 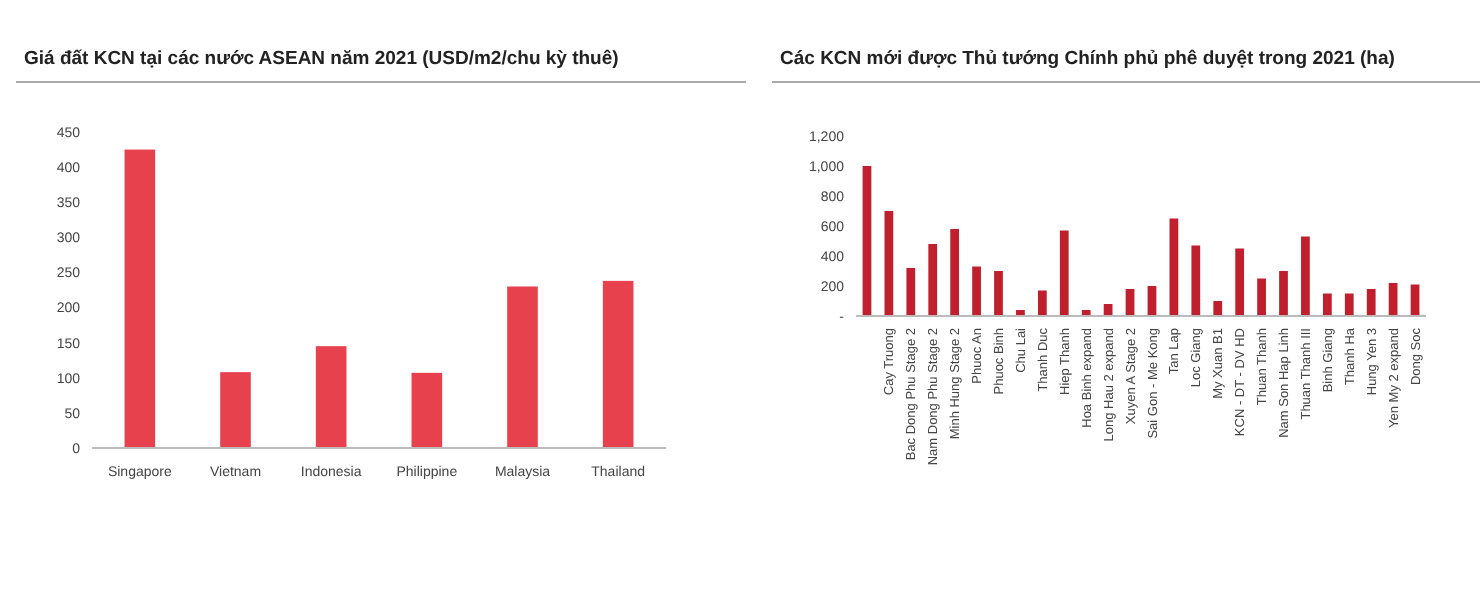 I want to click on chart-title: Các KCN mới được Thủ tướng Chính phủ phê duyệt trong 2021 (ha), so click(x=1087, y=59).